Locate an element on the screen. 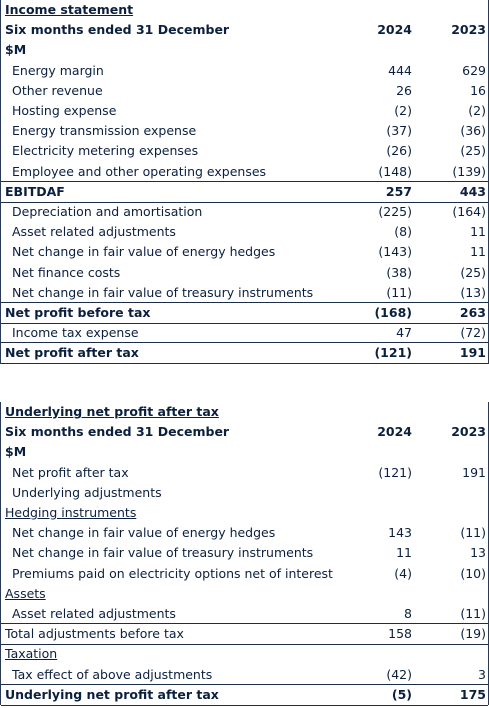 The width and height of the screenshot is (489, 708). value-2023: 16 is located at coordinates (478, 90).